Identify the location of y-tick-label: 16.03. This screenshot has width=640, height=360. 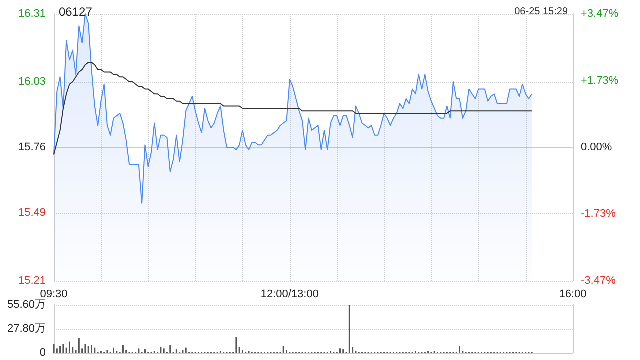
(32, 82).